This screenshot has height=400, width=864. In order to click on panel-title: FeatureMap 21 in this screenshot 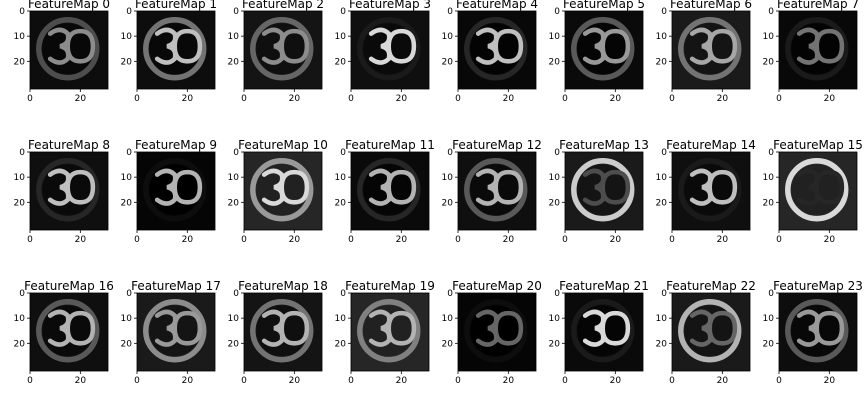, I will do `click(604, 286)`.